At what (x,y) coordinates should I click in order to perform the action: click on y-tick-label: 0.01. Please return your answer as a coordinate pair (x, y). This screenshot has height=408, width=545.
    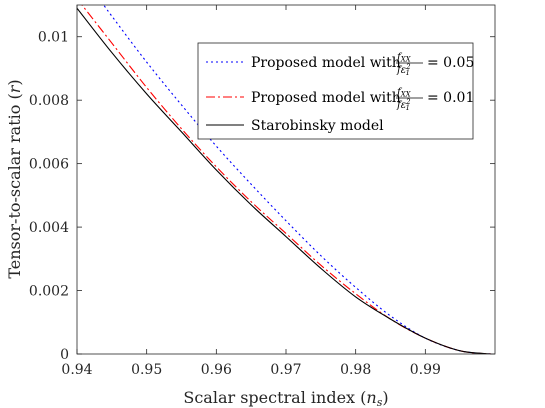
    Looking at the image, I should click on (53, 38).